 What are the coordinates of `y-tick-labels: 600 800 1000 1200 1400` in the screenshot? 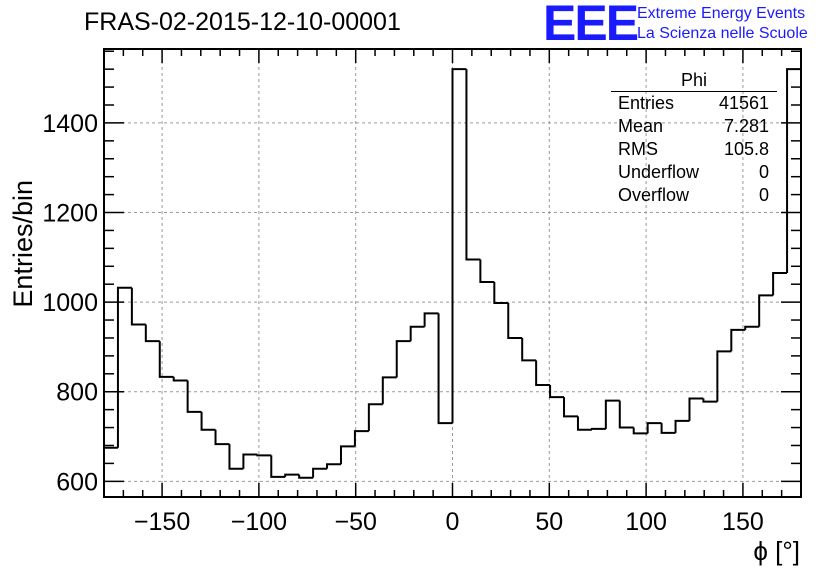 It's located at (70, 303).